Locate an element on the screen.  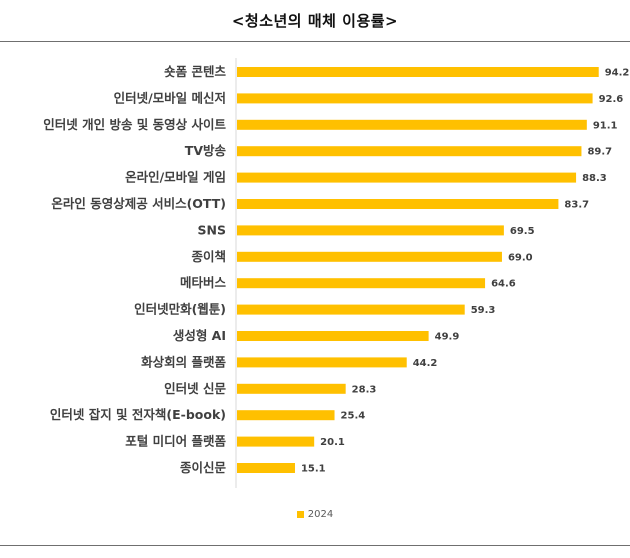
category-label-4: 온라인/모바일 게임 is located at coordinates (175, 177).